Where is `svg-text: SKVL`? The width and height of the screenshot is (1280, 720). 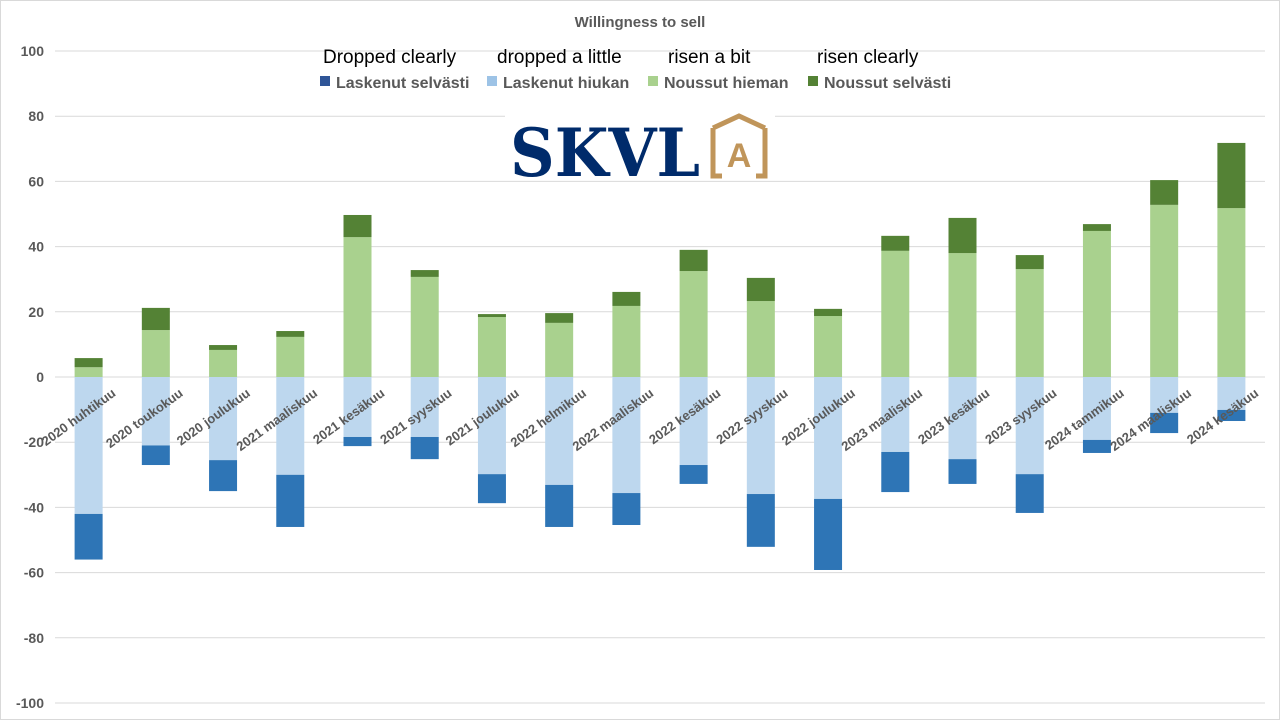
svg-text: SKVL is located at coordinates (605, 153).